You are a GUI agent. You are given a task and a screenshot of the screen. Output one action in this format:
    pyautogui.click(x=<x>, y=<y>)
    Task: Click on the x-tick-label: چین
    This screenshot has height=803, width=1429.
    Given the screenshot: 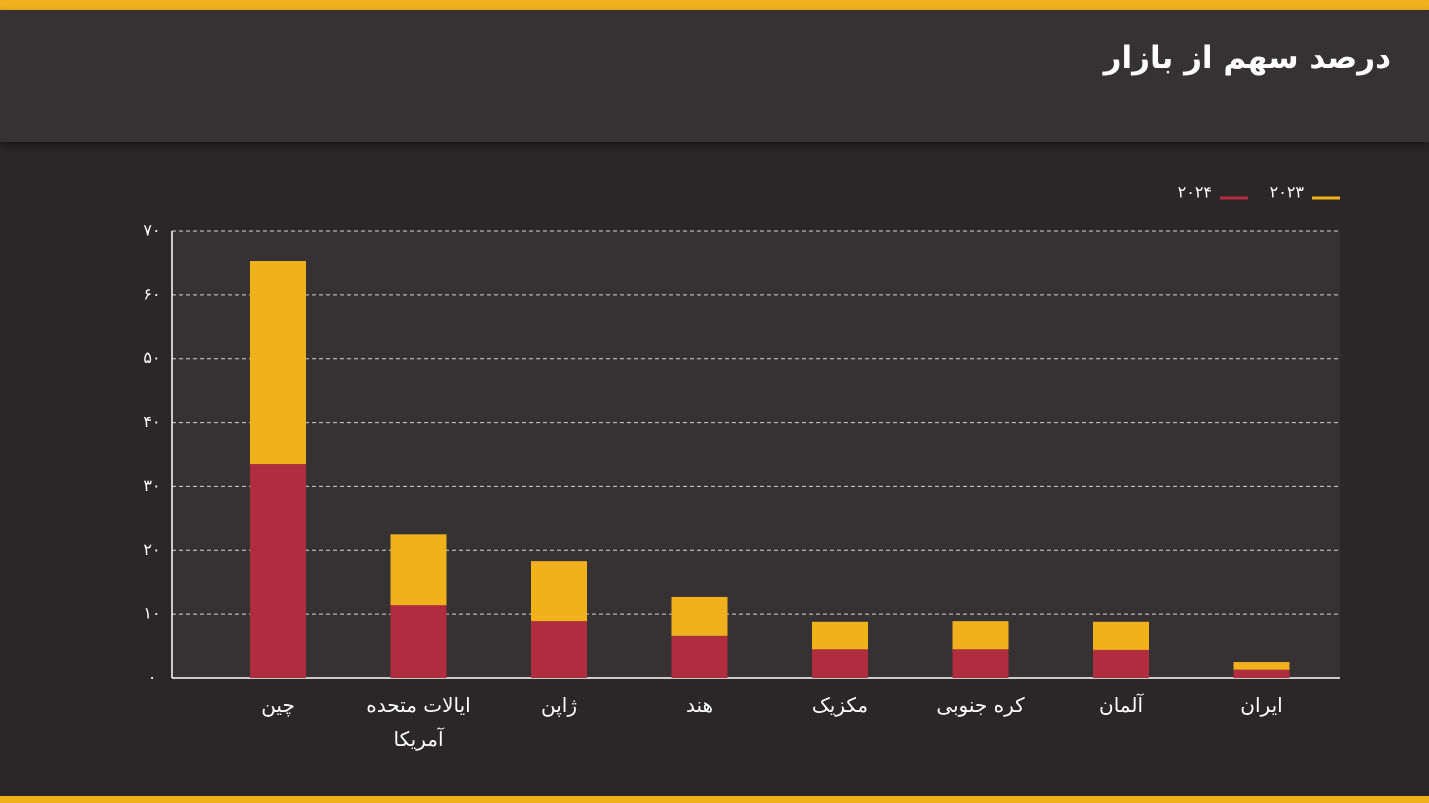 What is the action you would take?
    pyautogui.click(x=278, y=705)
    